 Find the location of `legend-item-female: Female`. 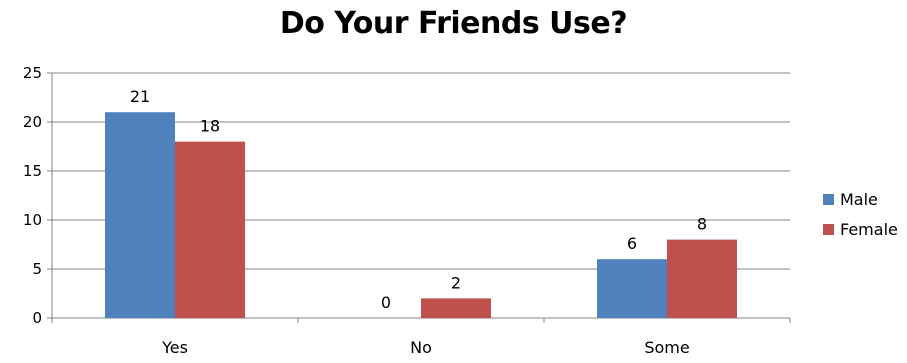

legend-item-female: Female is located at coordinates (860, 229).